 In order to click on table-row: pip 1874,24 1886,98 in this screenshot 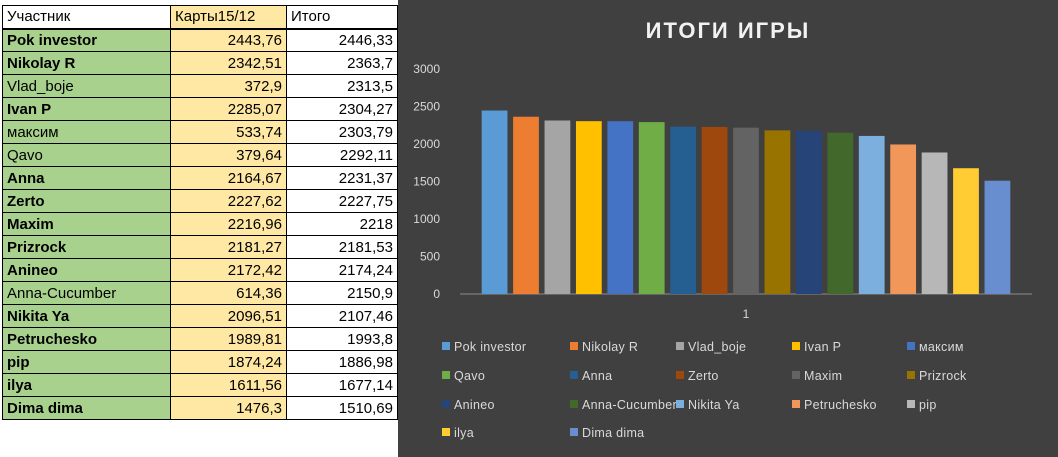, I will do `click(200, 362)`.